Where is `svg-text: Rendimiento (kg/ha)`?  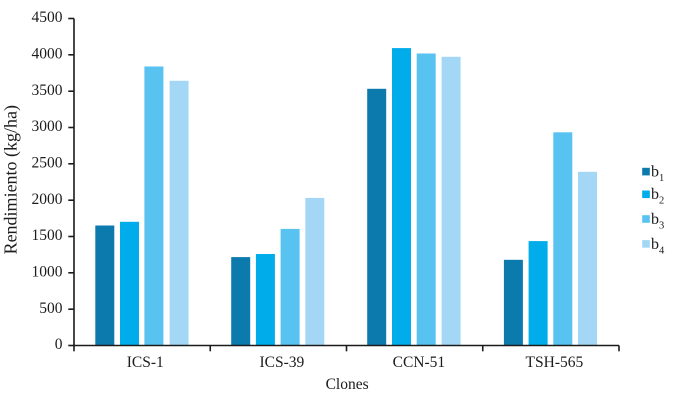
svg-text: Rendimiento (kg/ha) is located at coordinates (11, 179).